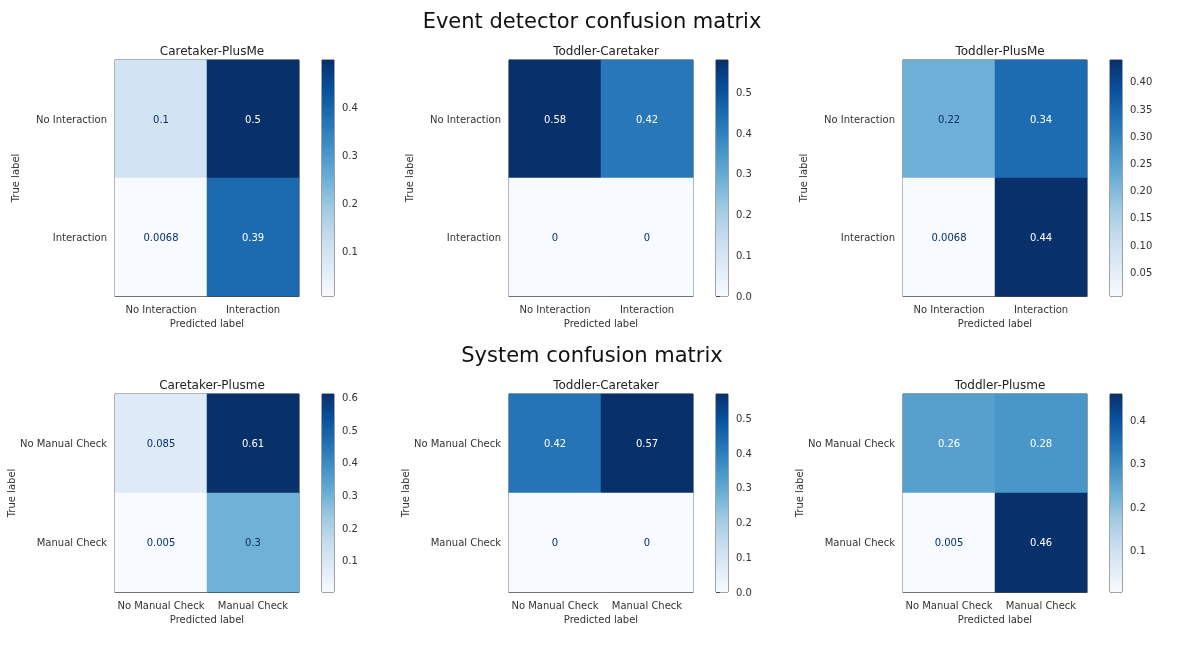 Image resolution: width=1184 pixels, height=645 pixels. I want to click on data-label: 0.26, so click(949, 443).